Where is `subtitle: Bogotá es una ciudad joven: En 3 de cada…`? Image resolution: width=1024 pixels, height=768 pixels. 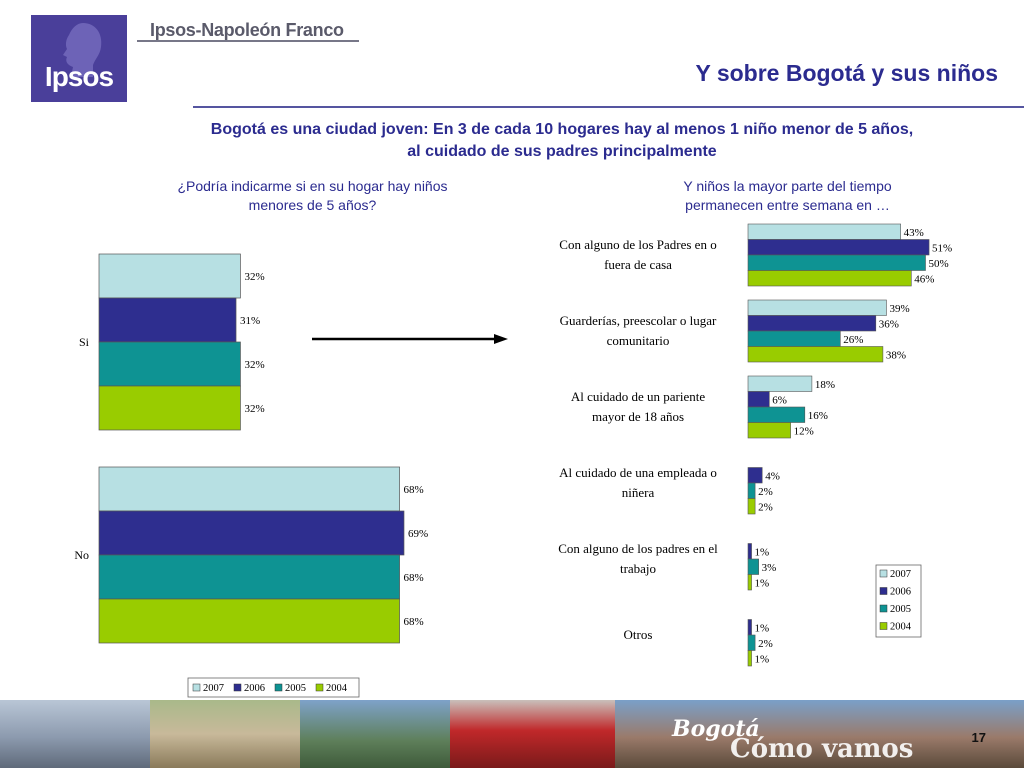 subtitle: Bogotá es una ciudad joven: En 3 de cada… is located at coordinates (562, 141).